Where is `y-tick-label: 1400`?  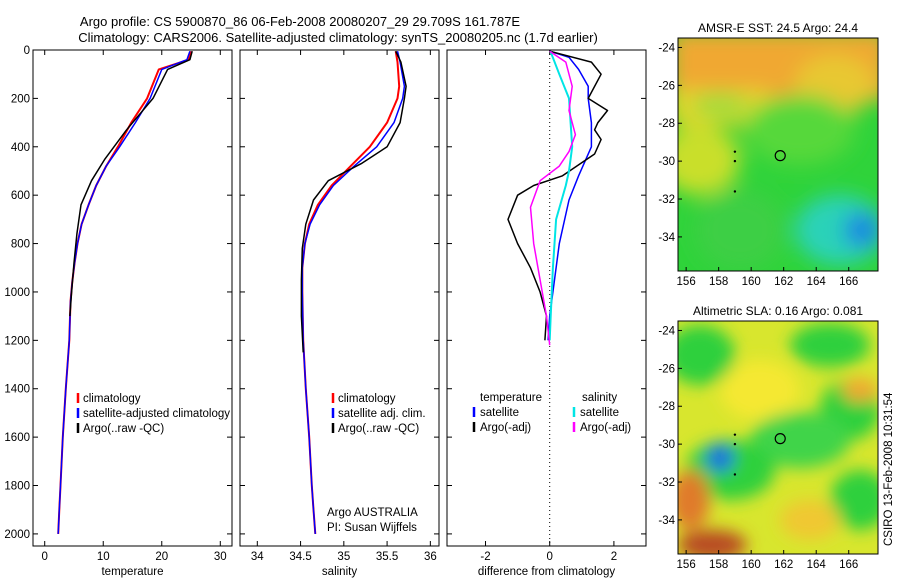
y-tick-label: 1400 is located at coordinates (17, 390).